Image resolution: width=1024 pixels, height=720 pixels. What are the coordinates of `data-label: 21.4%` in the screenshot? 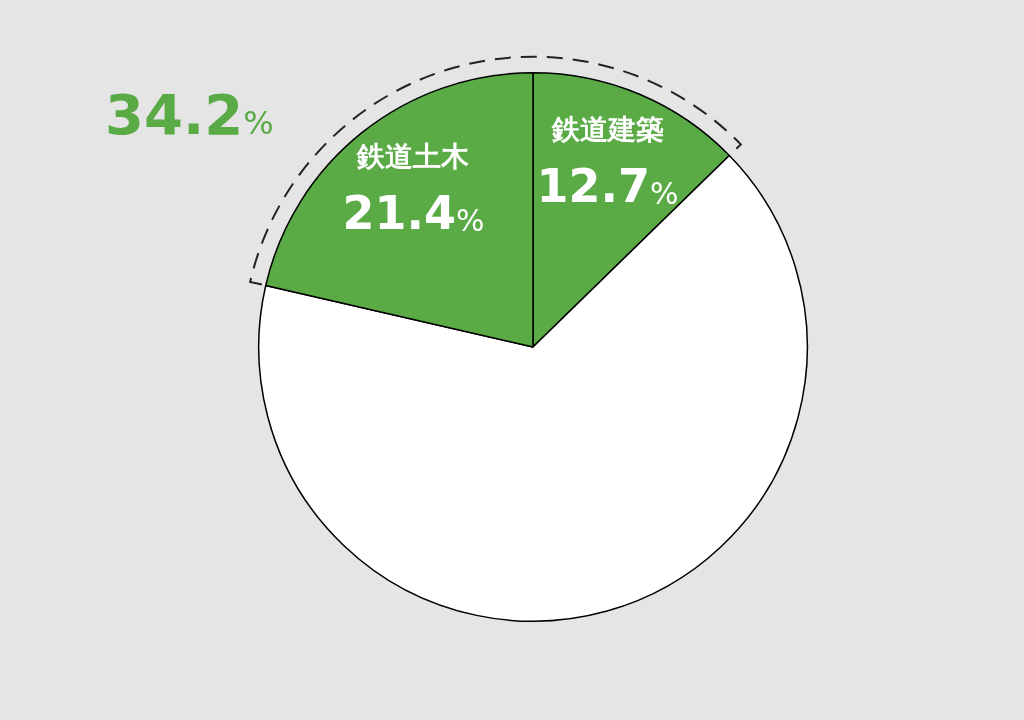 It's located at (413, 212).